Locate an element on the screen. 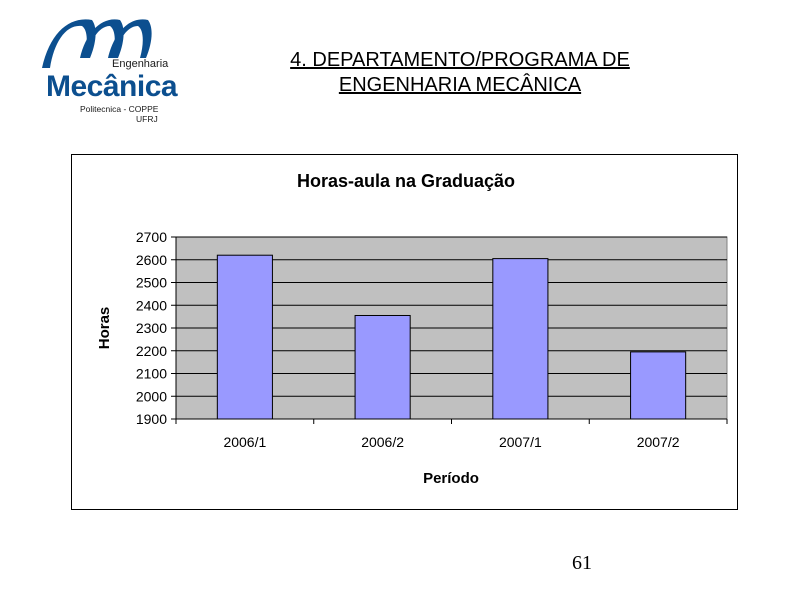 This screenshot has width=800, height=600. y-tick-label: 2600 is located at coordinates (151, 260).